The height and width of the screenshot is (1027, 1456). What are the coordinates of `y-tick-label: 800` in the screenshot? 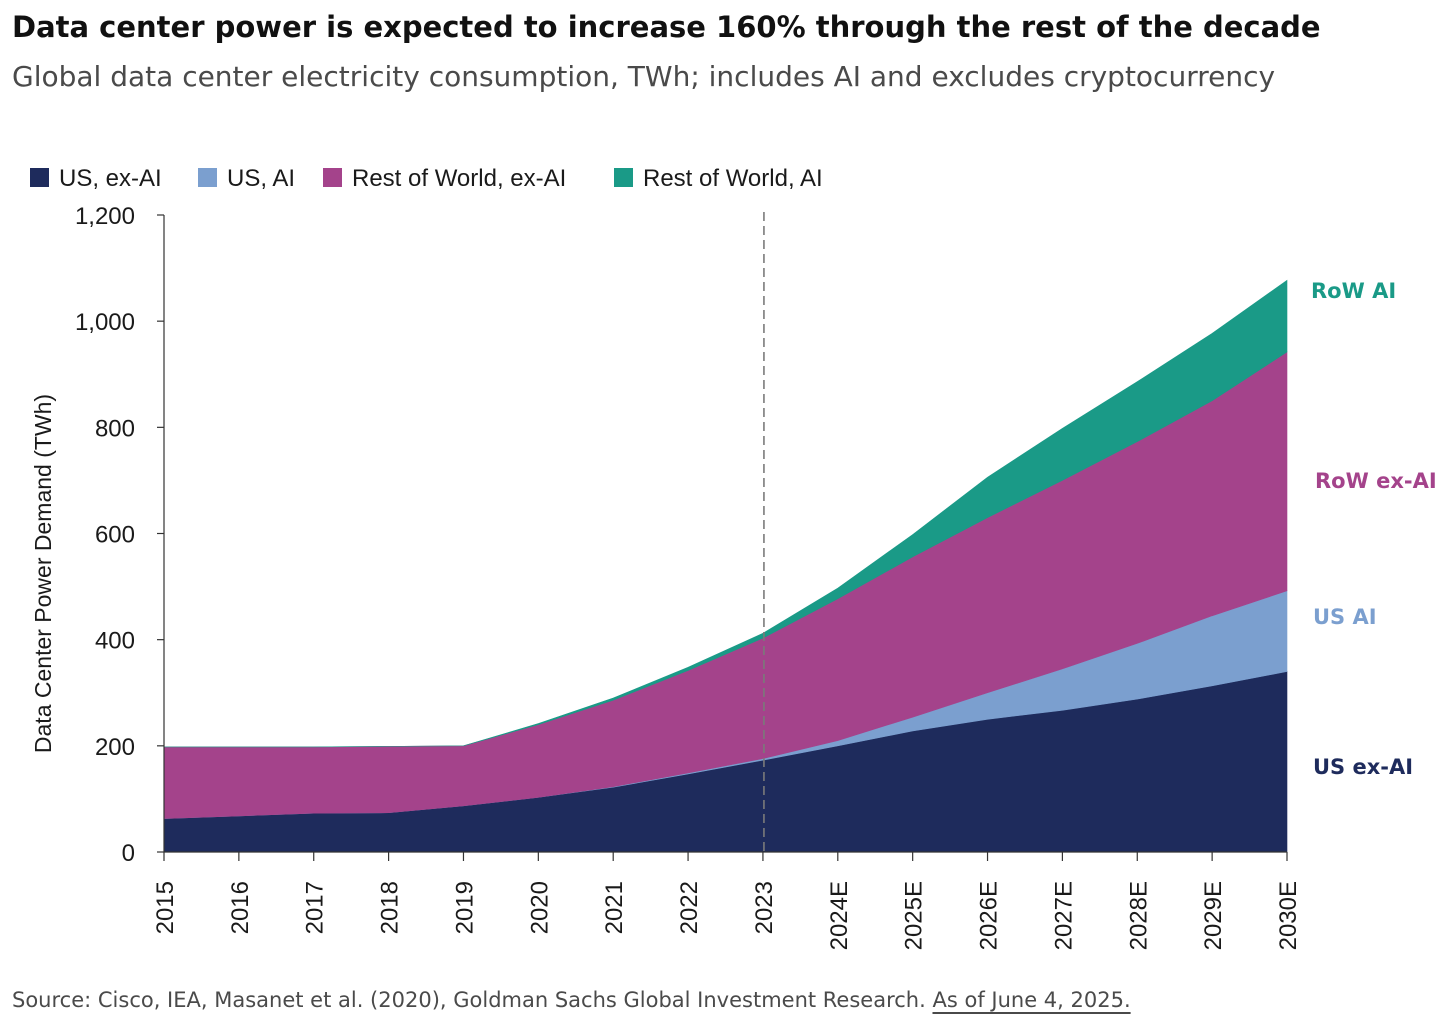 It's located at (115, 428).